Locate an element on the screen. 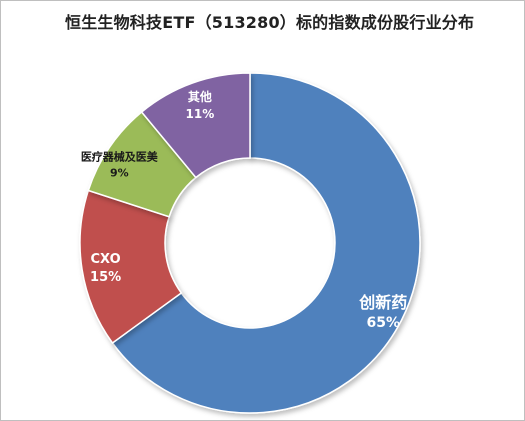 This screenshot has height=421, width=525. slice-label-0: 创新药 is located at coordinates (382, 302).